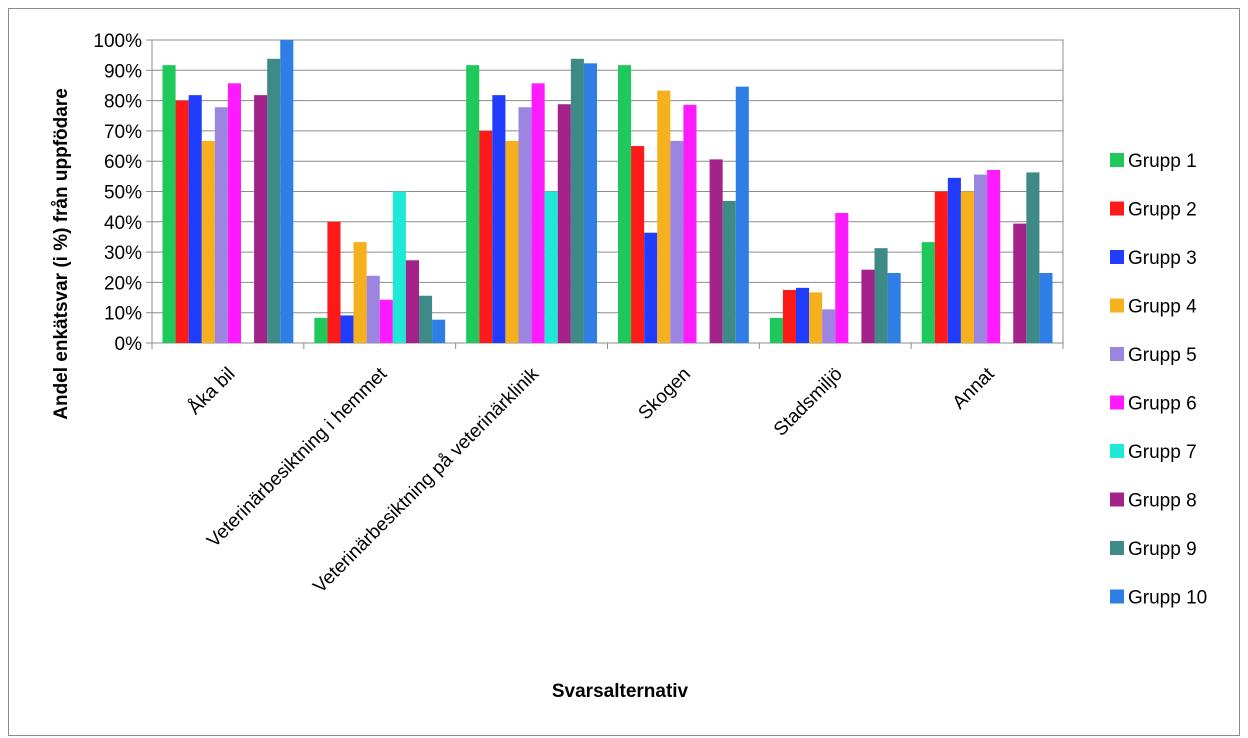 The height and width of the screenshot is (738, 1248). What do you see at coordinates (1162, 549) in the screenshot?
I see `legend-label: Grupp 9` at bounding box center [1162, 549].